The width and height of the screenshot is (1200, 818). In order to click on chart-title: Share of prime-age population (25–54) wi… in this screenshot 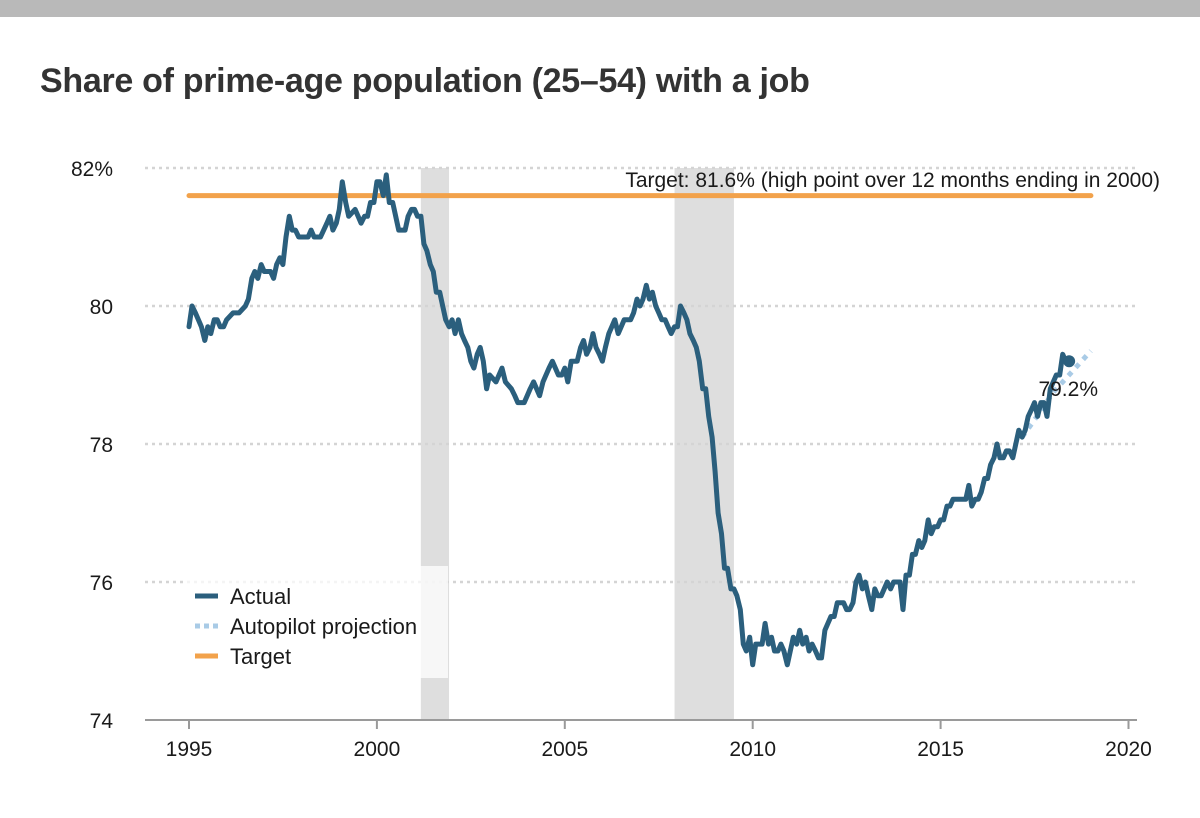, I will do `click(425, 81)`.